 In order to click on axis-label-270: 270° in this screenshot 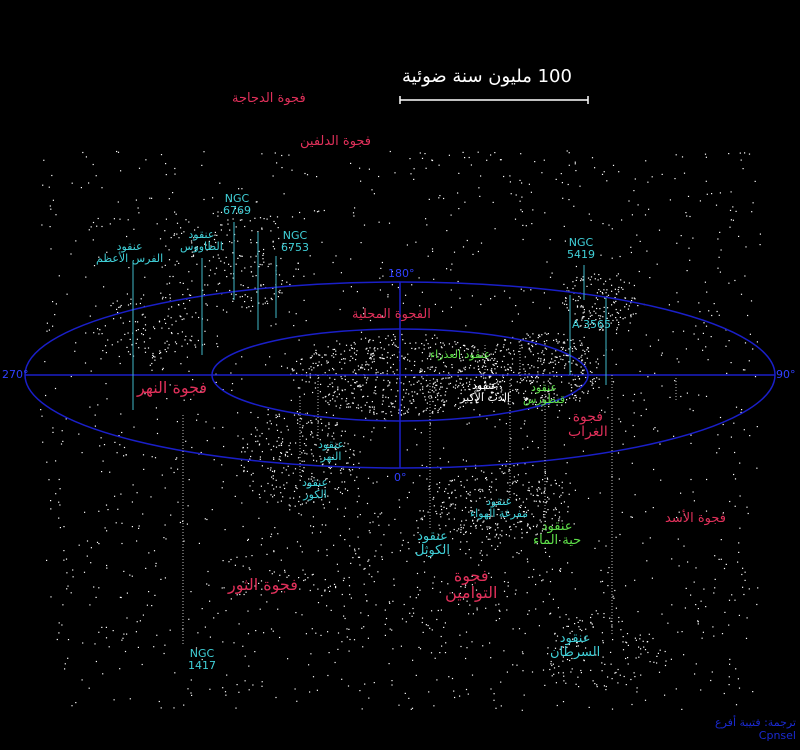, I will do `click(15, 374)`.